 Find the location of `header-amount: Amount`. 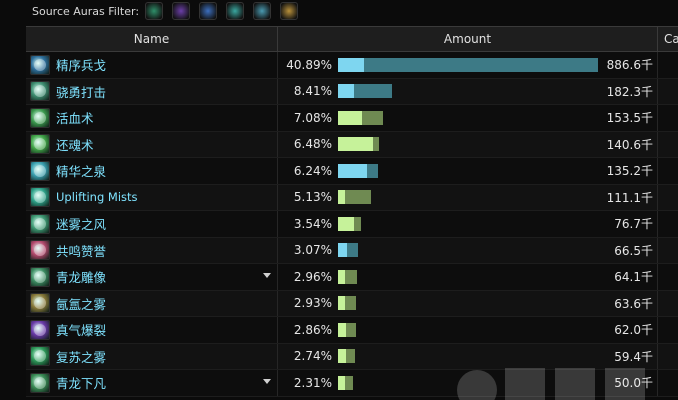

header-amount: Amount is located at coordinates (468, 39).